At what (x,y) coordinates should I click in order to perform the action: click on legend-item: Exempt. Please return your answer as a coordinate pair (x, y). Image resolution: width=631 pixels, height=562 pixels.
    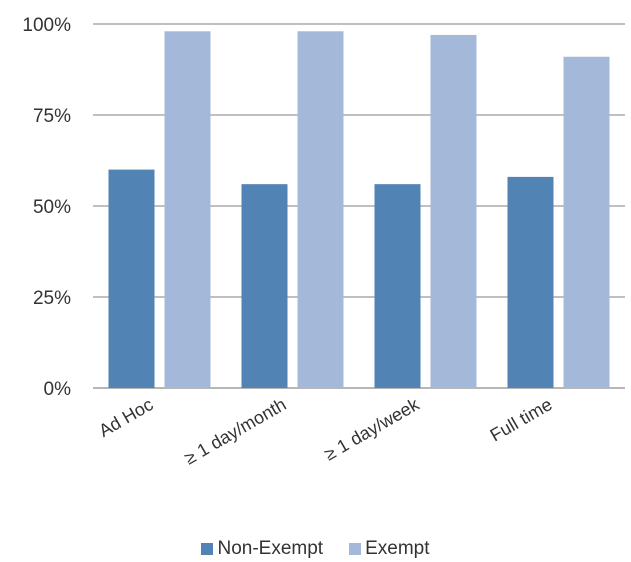
    Looking at the image, I should click on (389, 549).